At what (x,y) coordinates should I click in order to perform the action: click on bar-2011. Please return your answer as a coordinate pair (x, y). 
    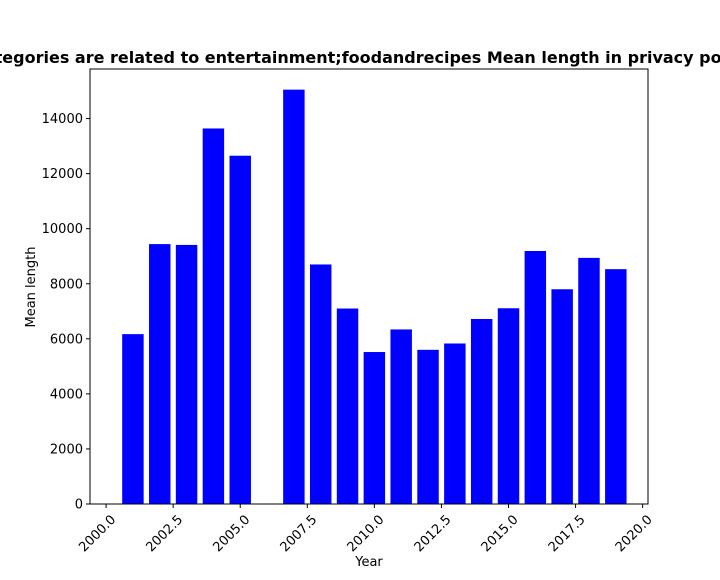
    Looking at the image, I should click on (401, 416).